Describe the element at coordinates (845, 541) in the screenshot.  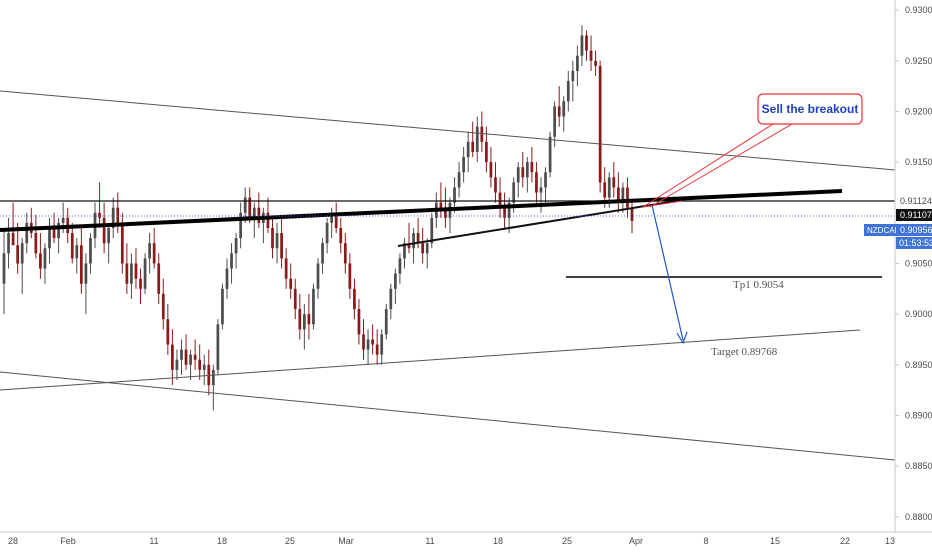
I see `date-tick-label: 22` at that location.